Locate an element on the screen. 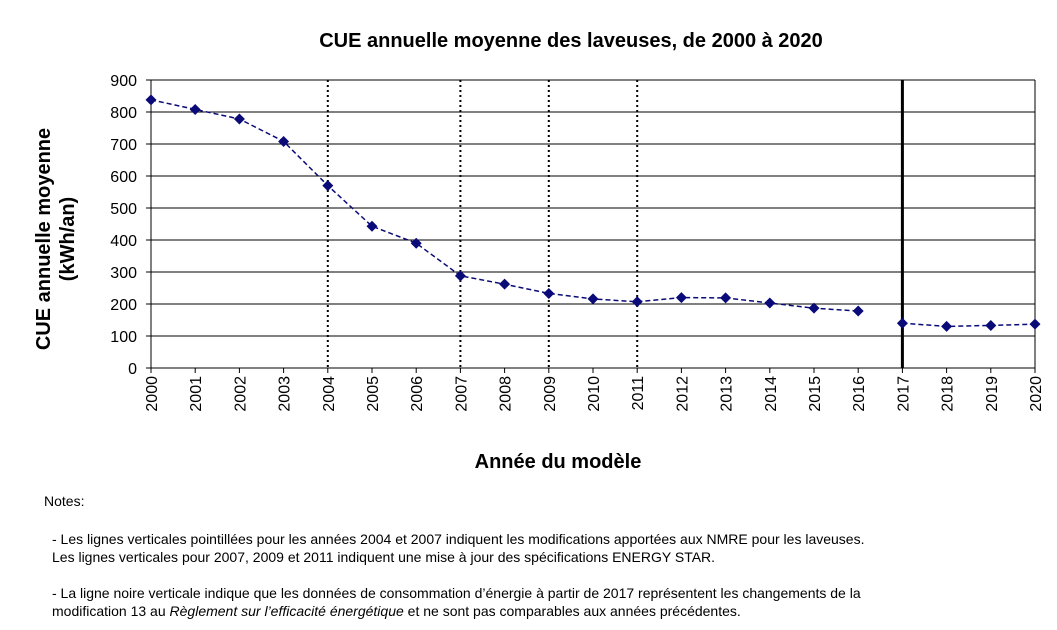  x-tick-label: 2009 is located at coordinates (550, 394).